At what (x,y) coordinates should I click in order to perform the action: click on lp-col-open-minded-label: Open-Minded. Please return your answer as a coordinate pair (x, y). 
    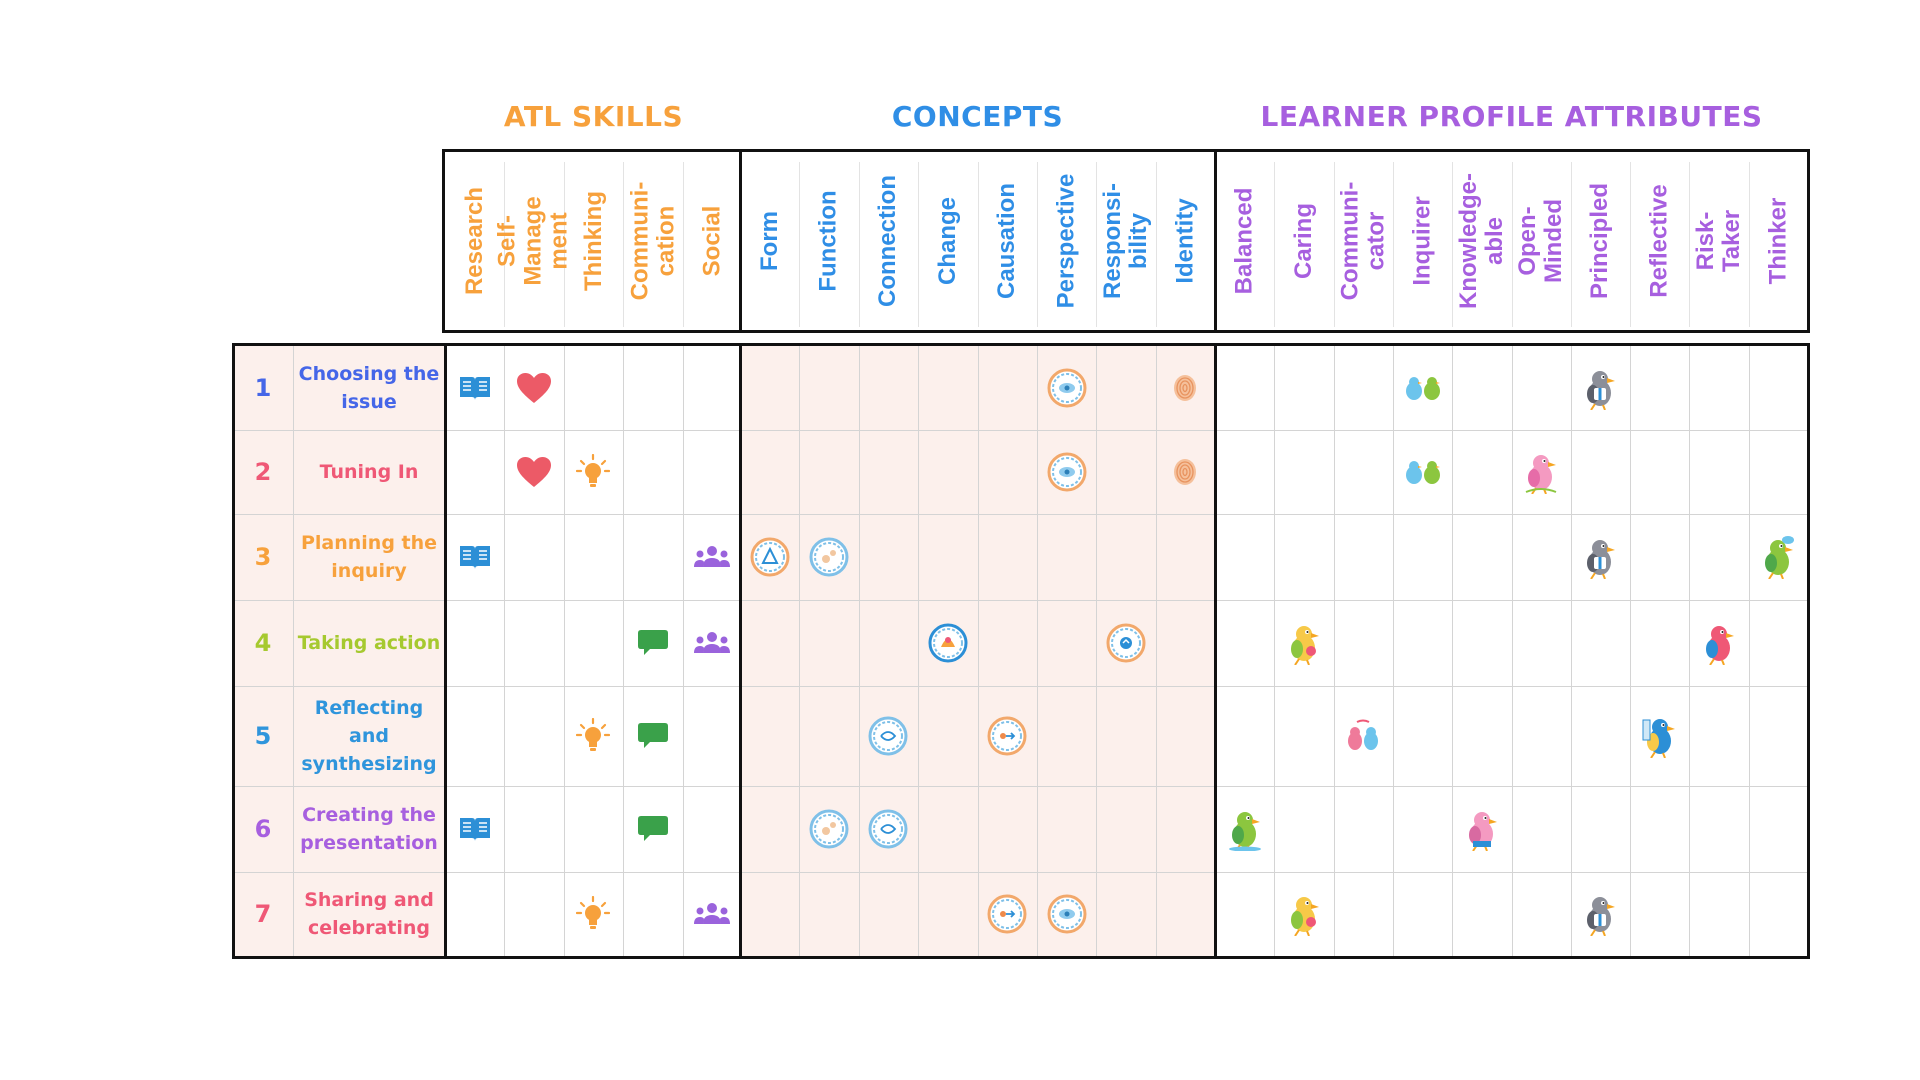
    Looking at the image, I should click on (1541, 241).